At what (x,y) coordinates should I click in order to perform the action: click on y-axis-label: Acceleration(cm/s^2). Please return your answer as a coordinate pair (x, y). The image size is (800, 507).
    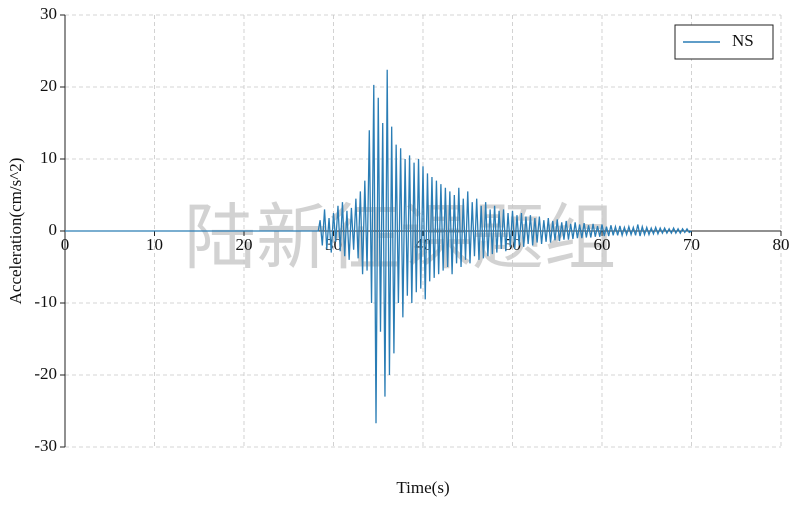
    Looking at the image, I should click on (15, 231).